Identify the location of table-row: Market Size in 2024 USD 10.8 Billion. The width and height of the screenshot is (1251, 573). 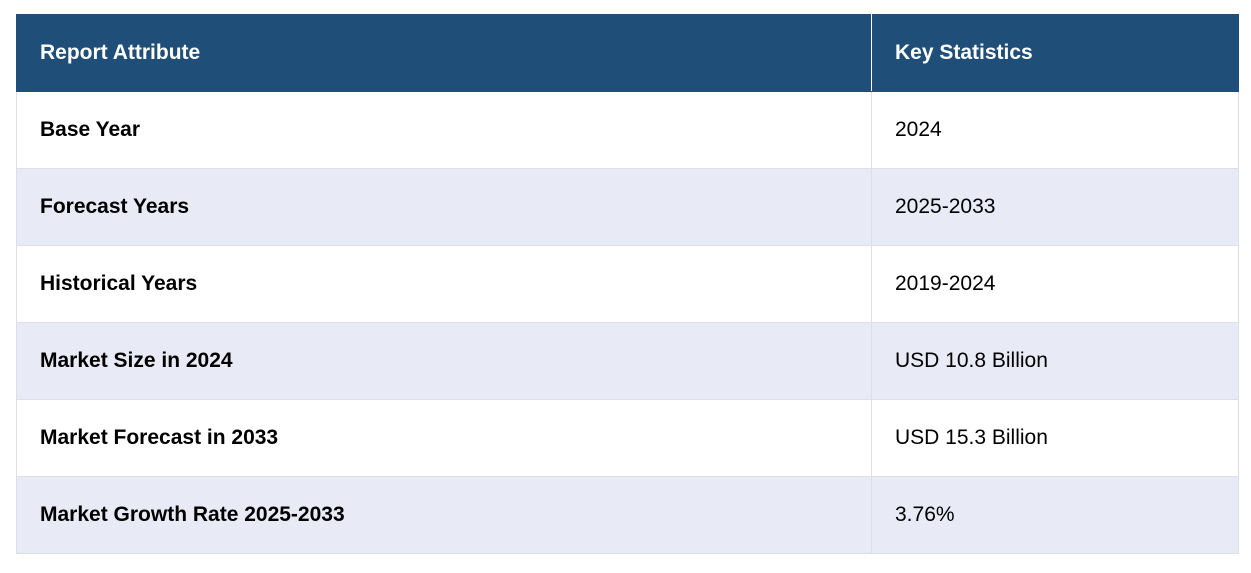
(627, 361).